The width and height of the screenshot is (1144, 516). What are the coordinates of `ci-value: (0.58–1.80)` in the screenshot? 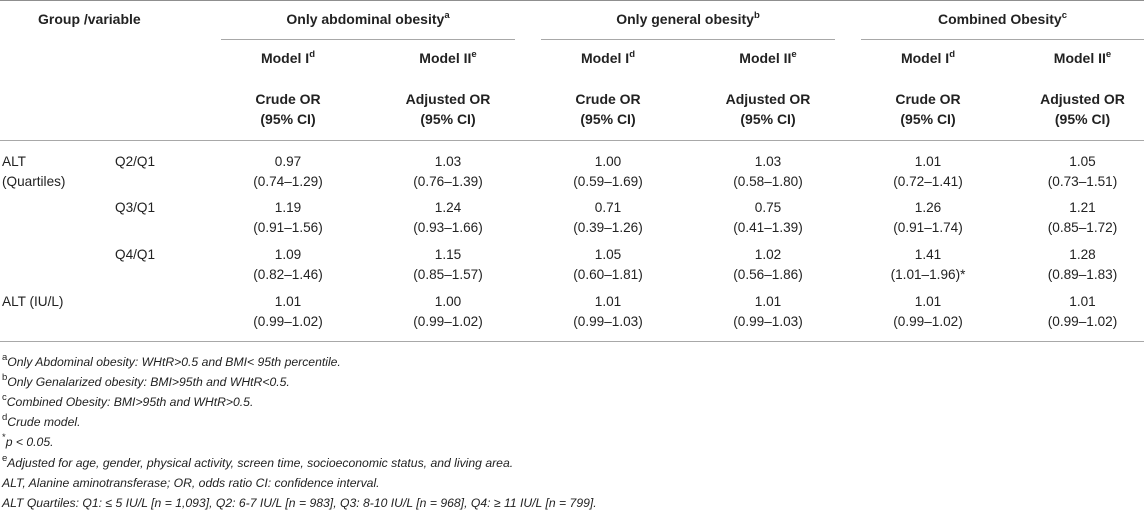 It's located at (768, 181).